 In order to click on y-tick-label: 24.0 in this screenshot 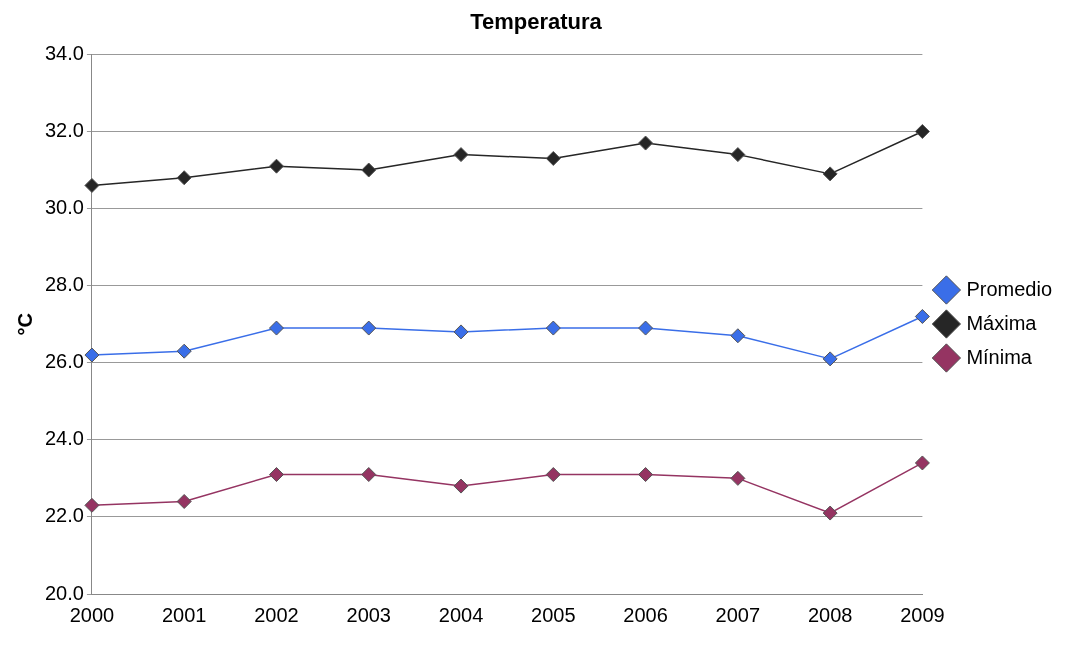, I will do `click(64, 438)`.